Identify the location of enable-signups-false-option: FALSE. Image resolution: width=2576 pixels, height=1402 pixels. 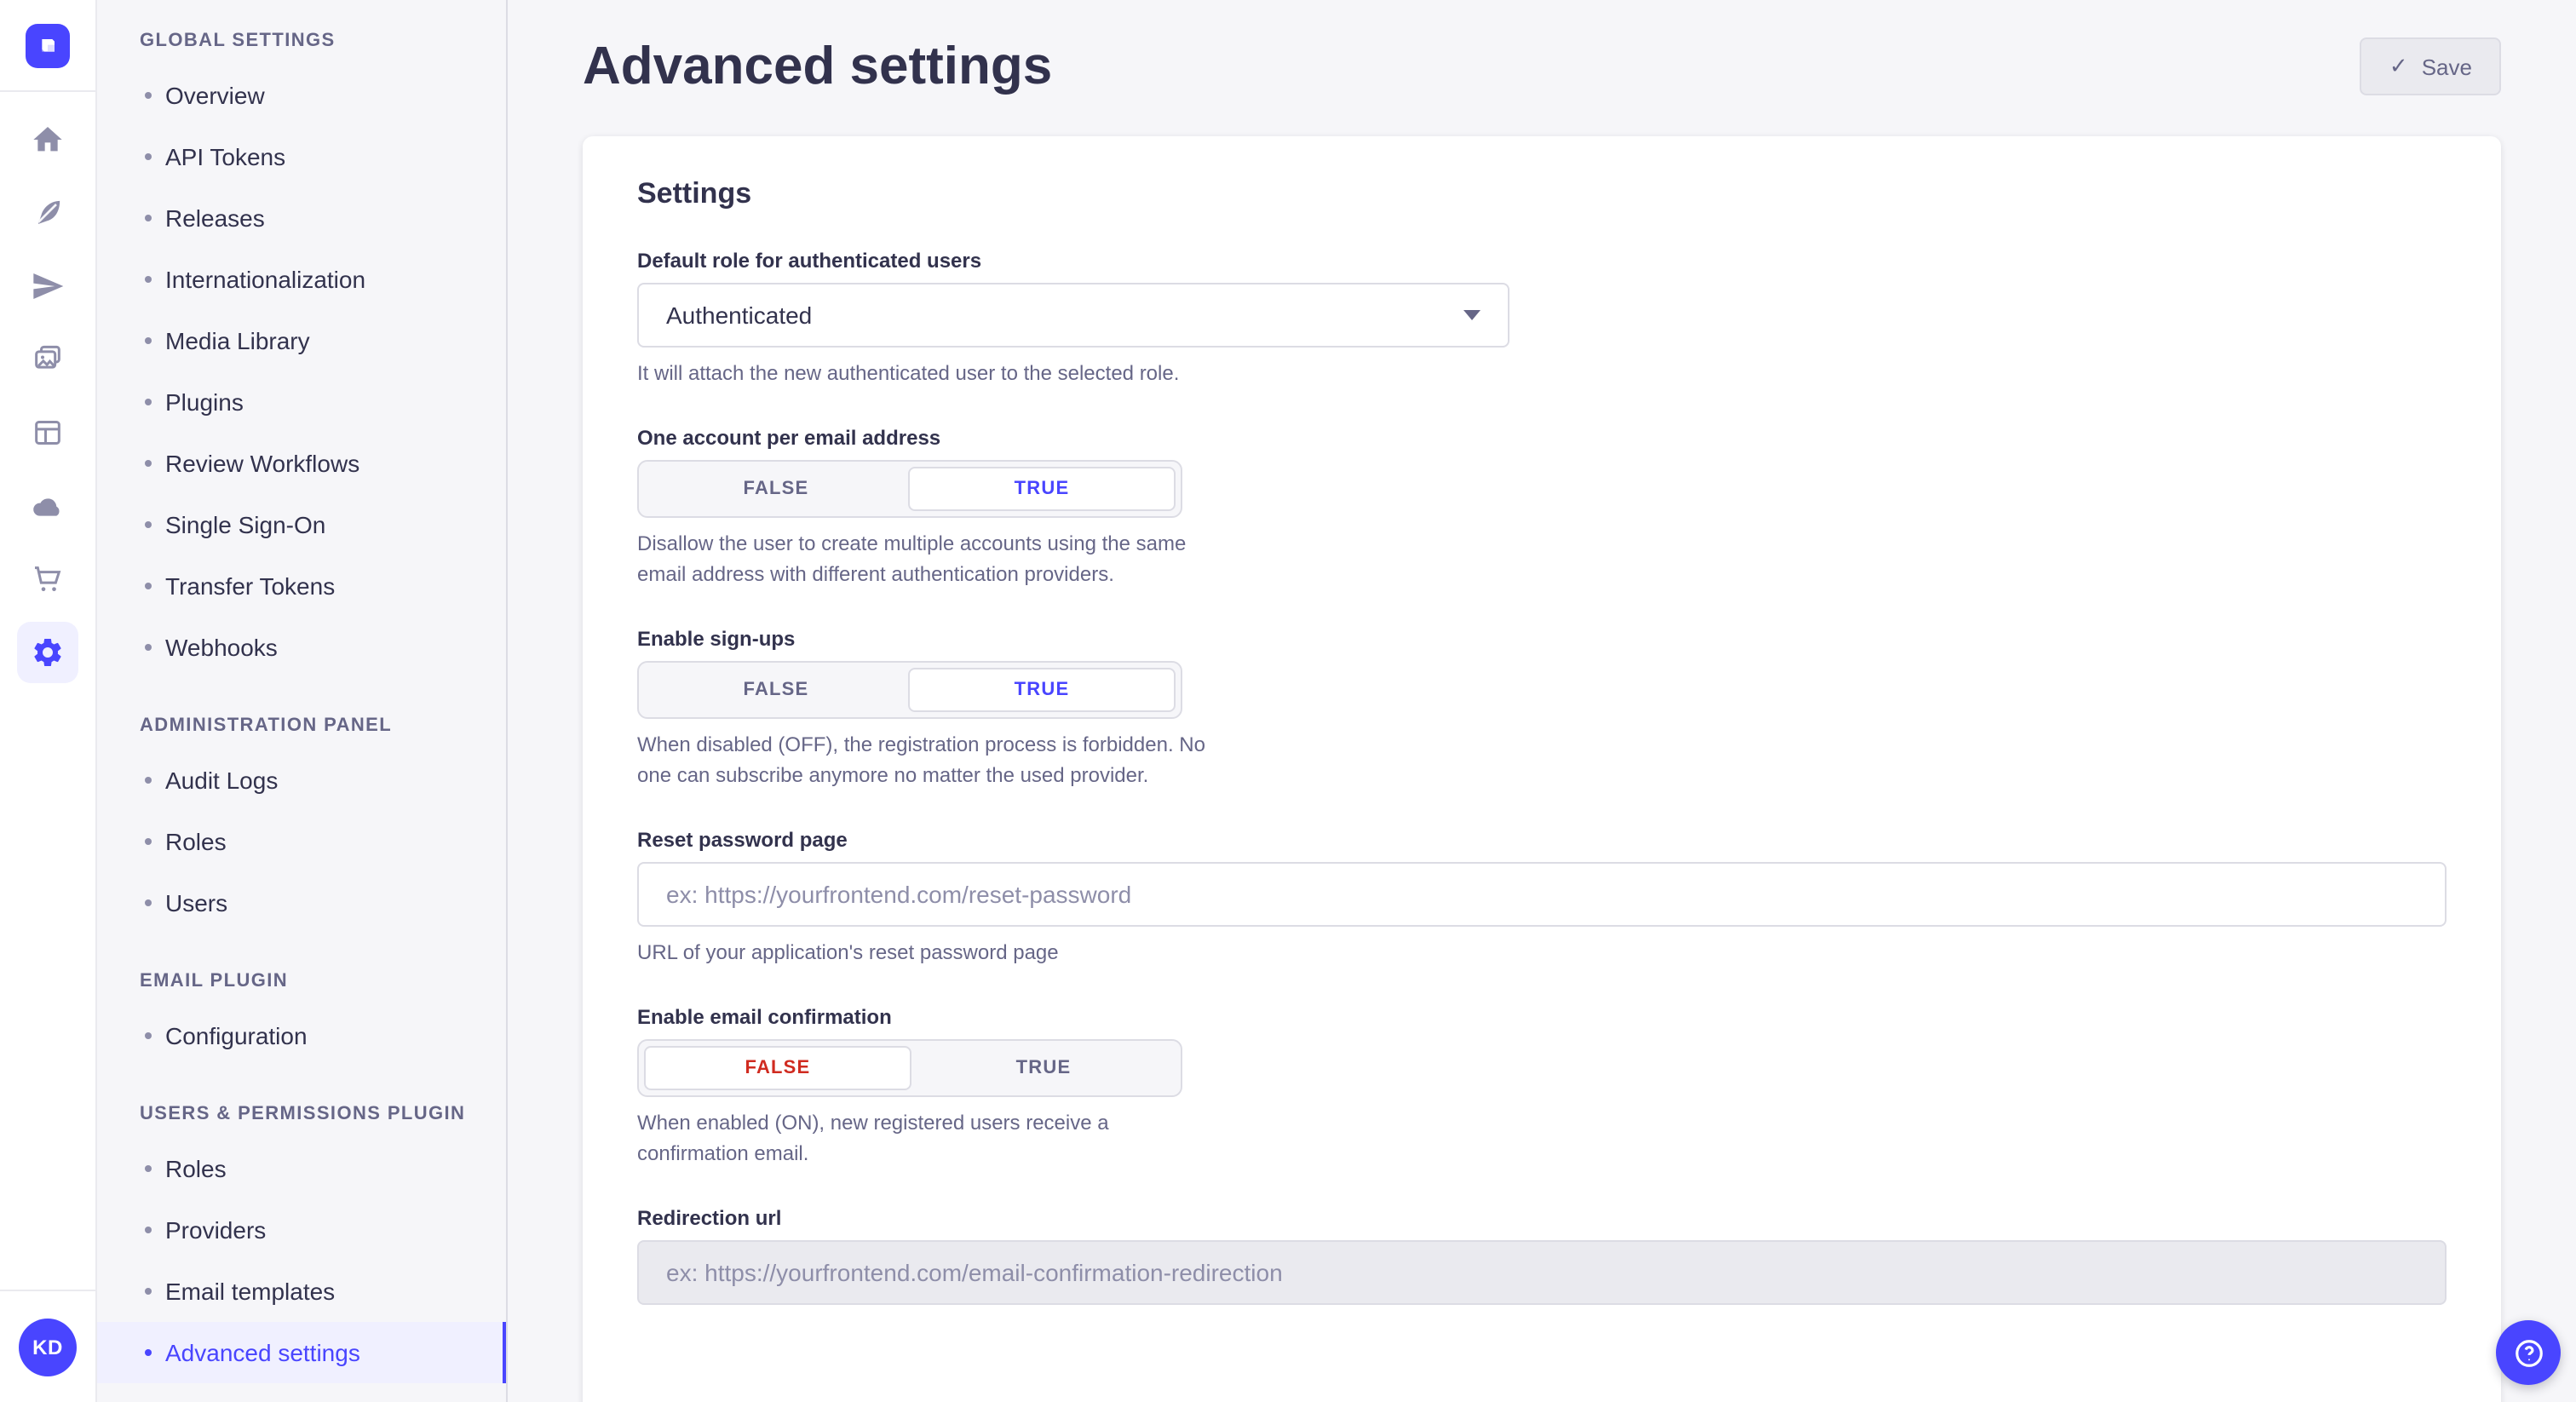
(776, 690).